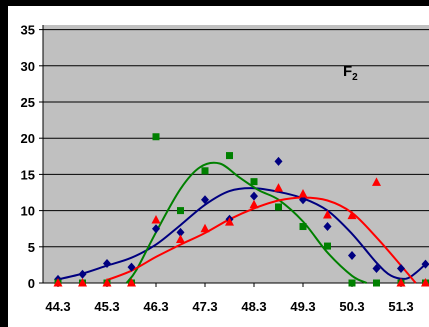 The width and height of the screenshot is (429, 327). I want to click on y-ticks: 0 5 10 15 20 25 30 35, so click(32, 157).